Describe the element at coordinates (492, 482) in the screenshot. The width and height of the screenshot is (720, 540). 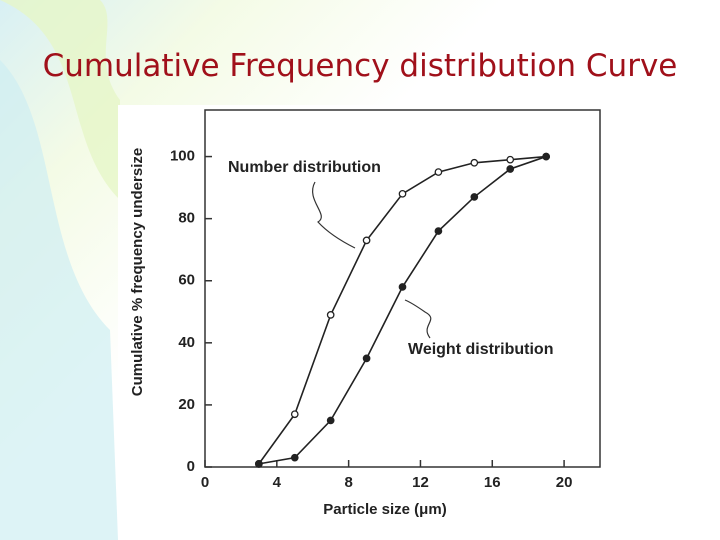
I see `x-tick-label: 16` at that location.